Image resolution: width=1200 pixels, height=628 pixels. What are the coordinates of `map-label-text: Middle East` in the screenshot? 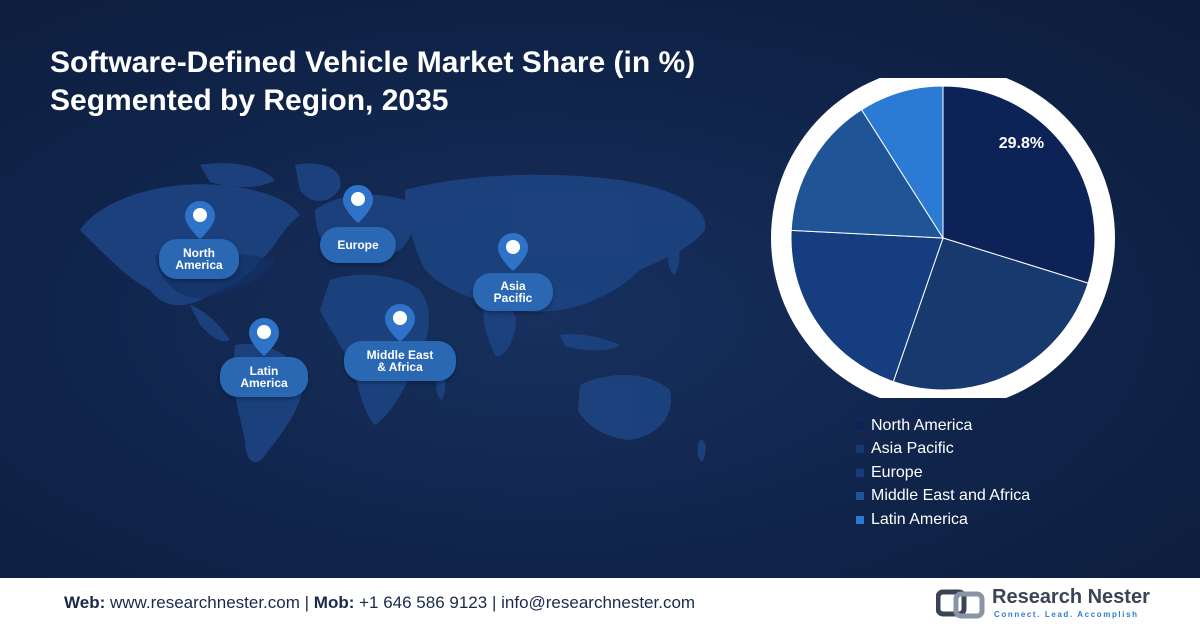 It's located at (400, 355).